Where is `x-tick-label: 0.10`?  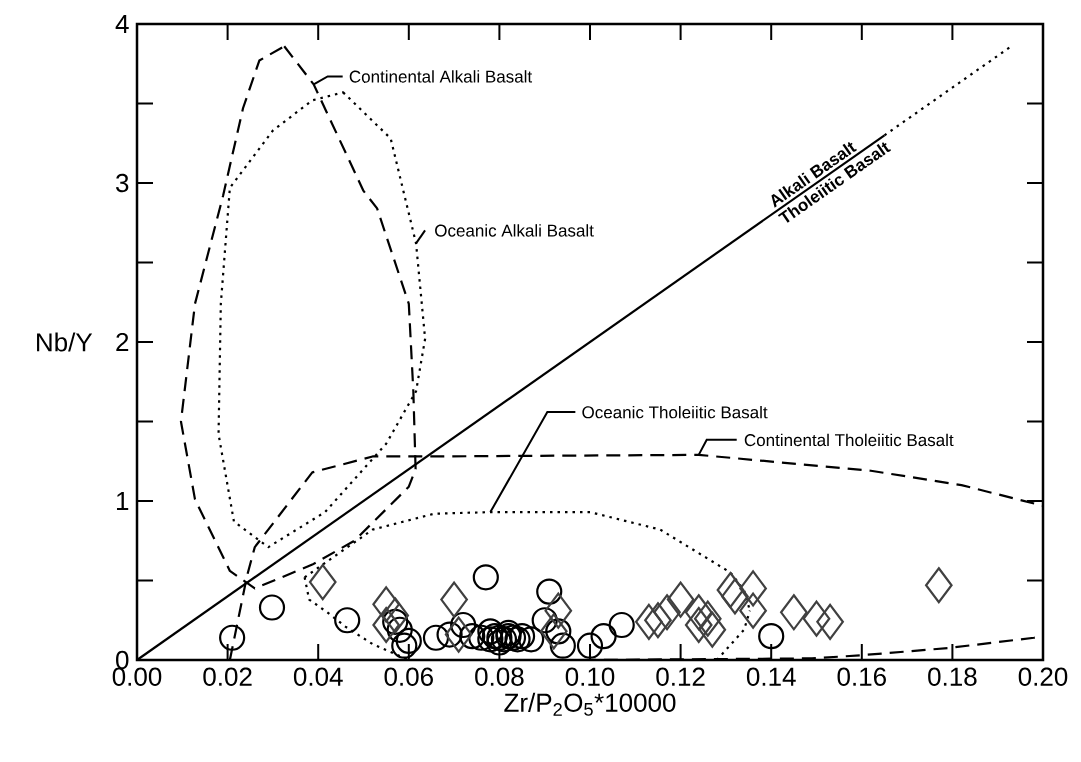
x-tick-label: 0.10 is located at coordinates (590, 676).